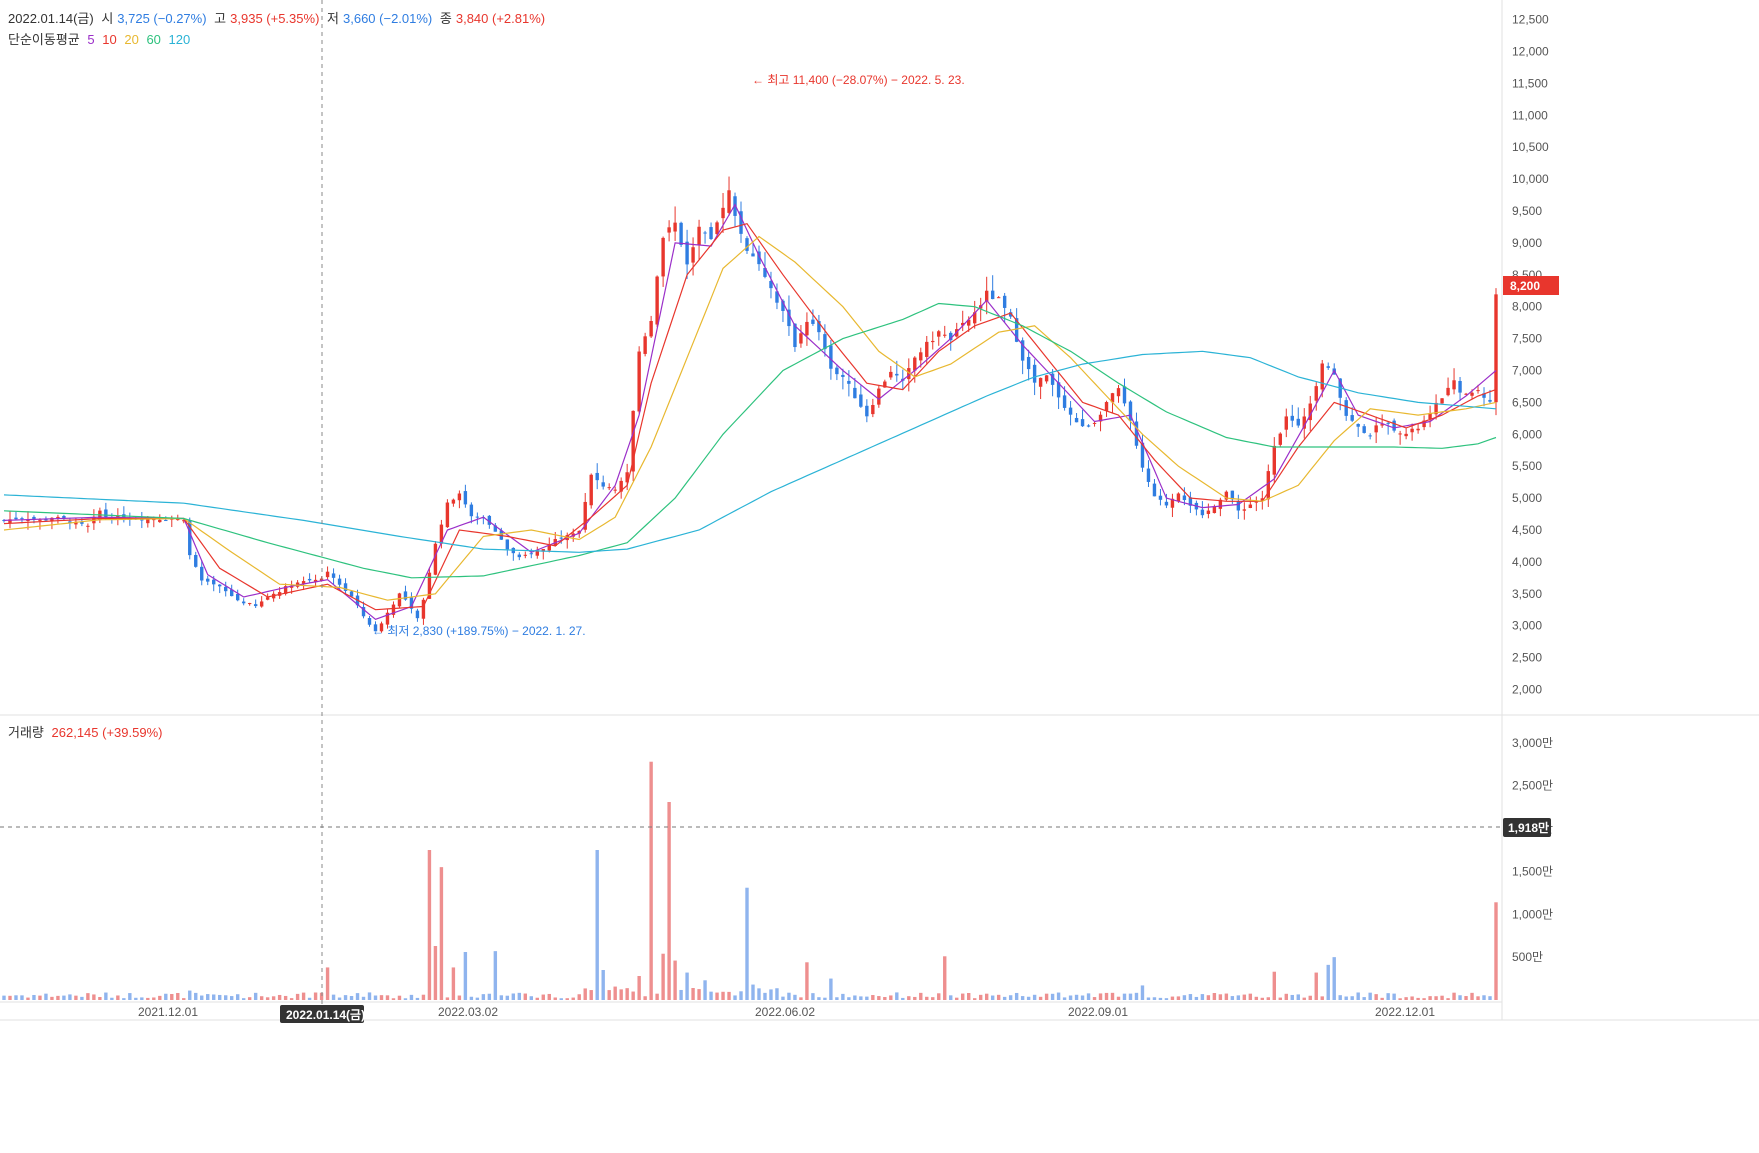 This screenshot has height=1153, width=1759. I want to click on ma-60-label: 60, so click(153, 39).